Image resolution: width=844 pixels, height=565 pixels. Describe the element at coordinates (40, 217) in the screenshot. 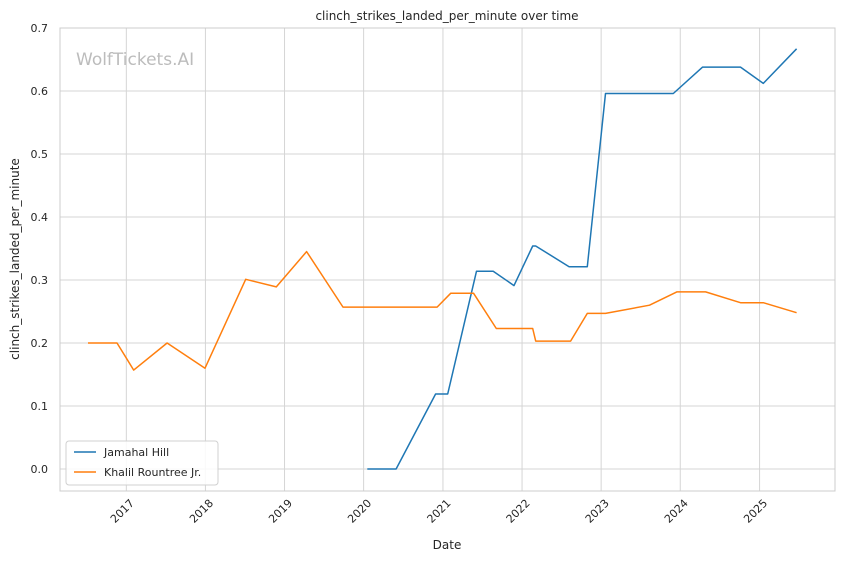

I see `y-tick-label: 0.4` at that location.